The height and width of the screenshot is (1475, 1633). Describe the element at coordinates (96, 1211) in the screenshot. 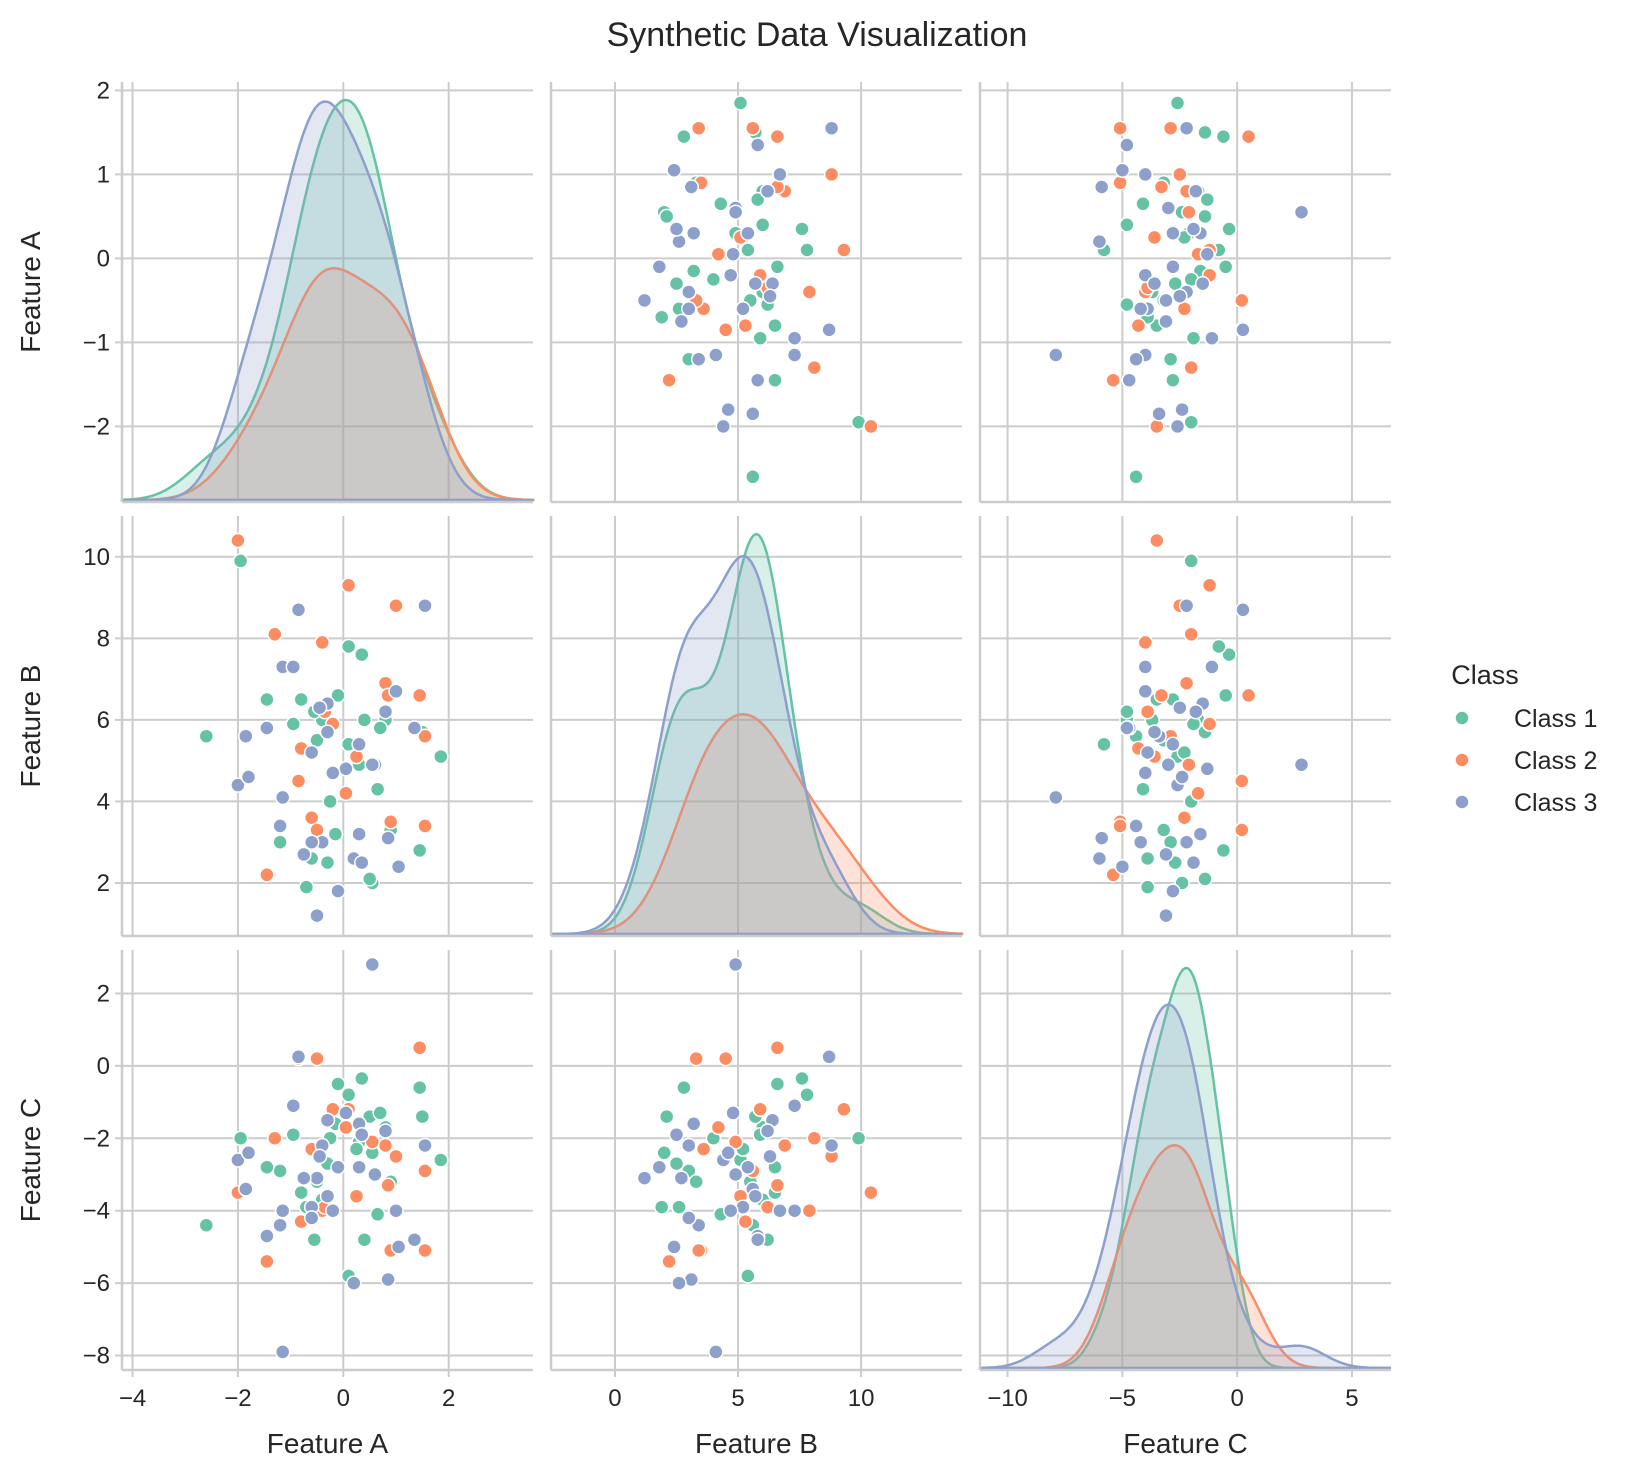

I see `y-tick-label: −4` at that location.